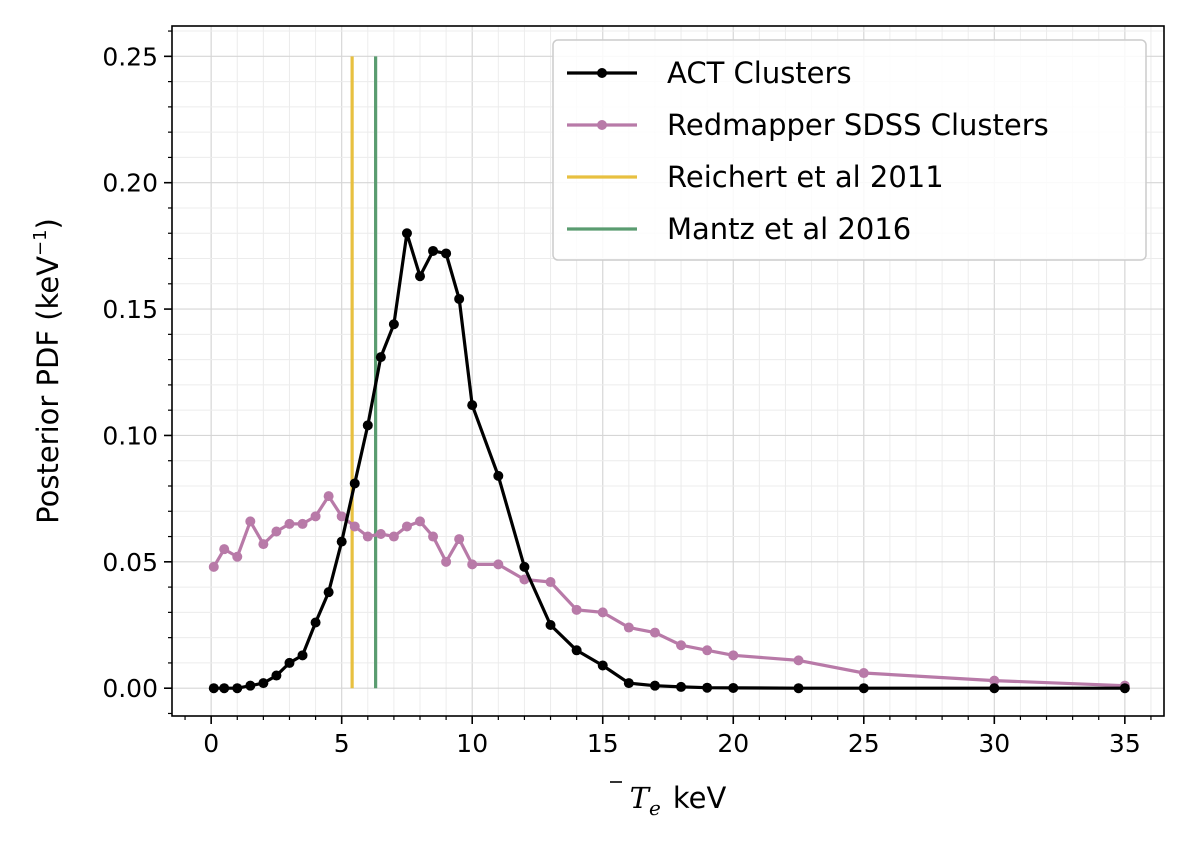 The image size is (1190, 854). What do you see at coordinates (858, 125) in the screenshot?
I see `legend-label: Redmapper SDSS Clusters` at bounding box center [858, 125].